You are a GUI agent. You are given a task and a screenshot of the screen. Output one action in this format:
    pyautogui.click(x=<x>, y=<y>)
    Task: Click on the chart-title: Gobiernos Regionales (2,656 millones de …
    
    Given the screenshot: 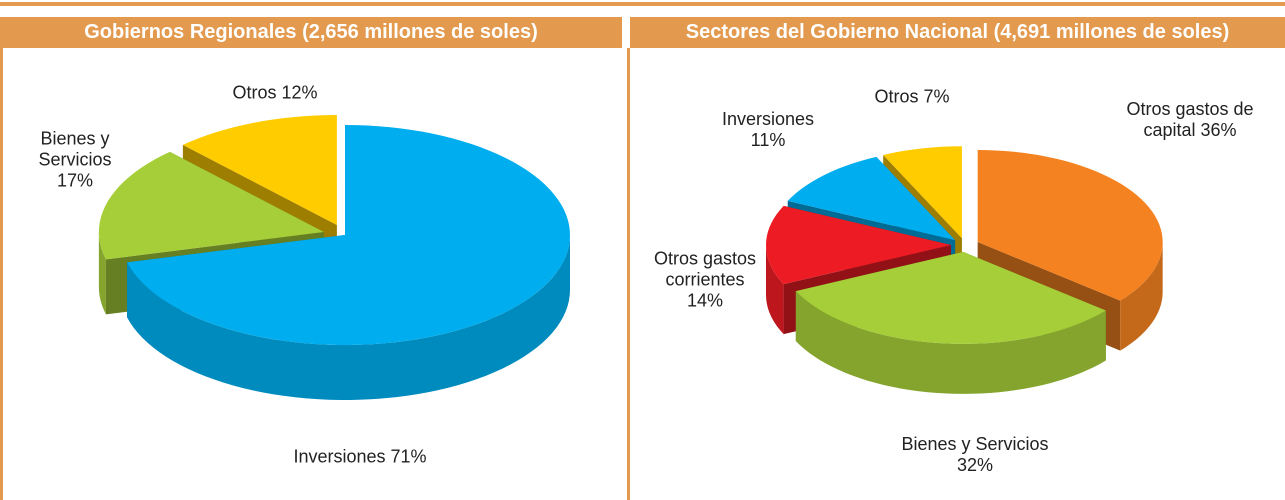 What is the action you would take?
    pyautogui.click(x=311, y=32)
    